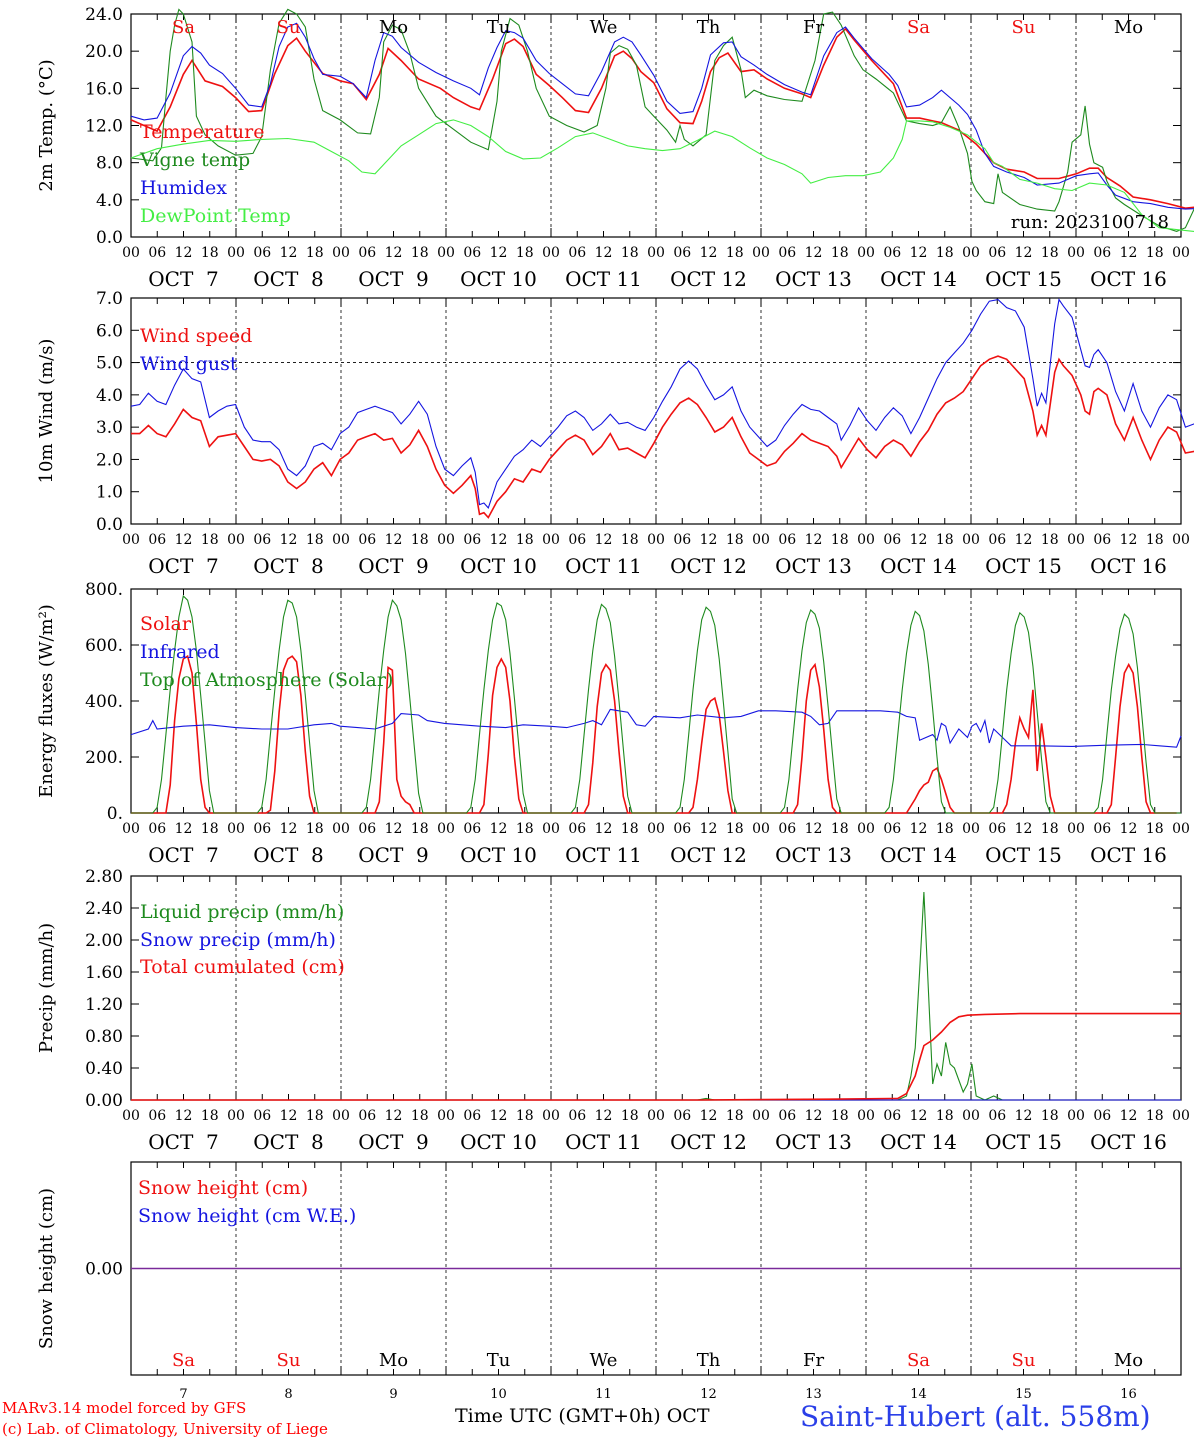  What do you see at coordinates (109, 164) in the screenshot?
I see `y-tick-label: 8.0` at bounding box center [109, 164].